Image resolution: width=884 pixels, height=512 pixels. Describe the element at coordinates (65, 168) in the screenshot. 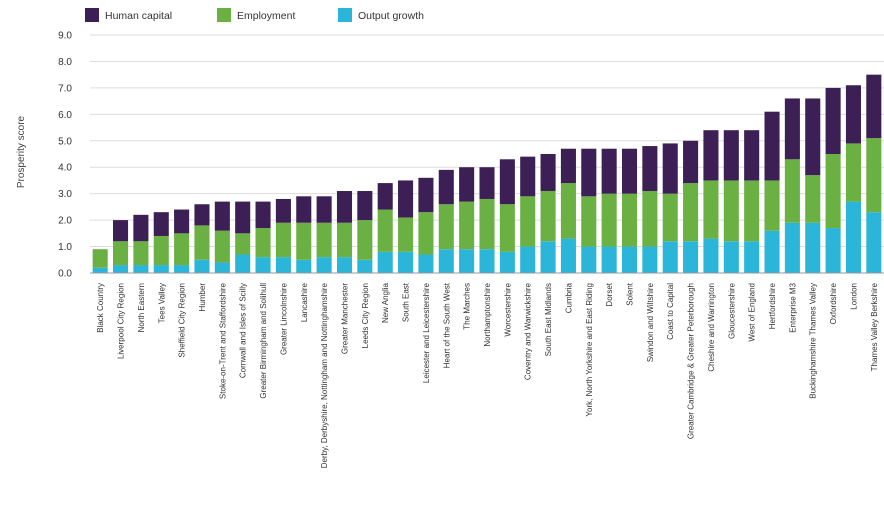

I see `y-tick-label: 4.0` at that location.